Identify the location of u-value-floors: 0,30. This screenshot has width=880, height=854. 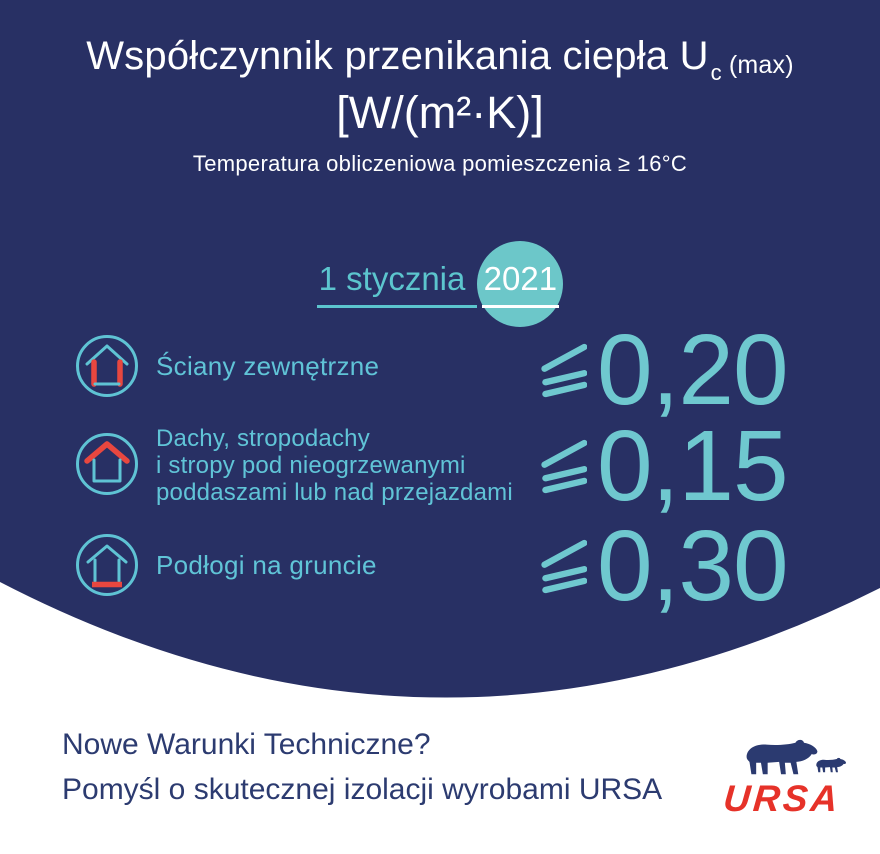
(693, 566).